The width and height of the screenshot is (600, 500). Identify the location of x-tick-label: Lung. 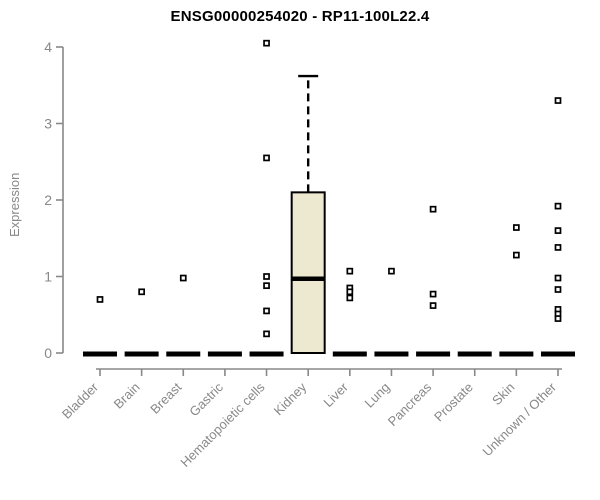
(377, 395).